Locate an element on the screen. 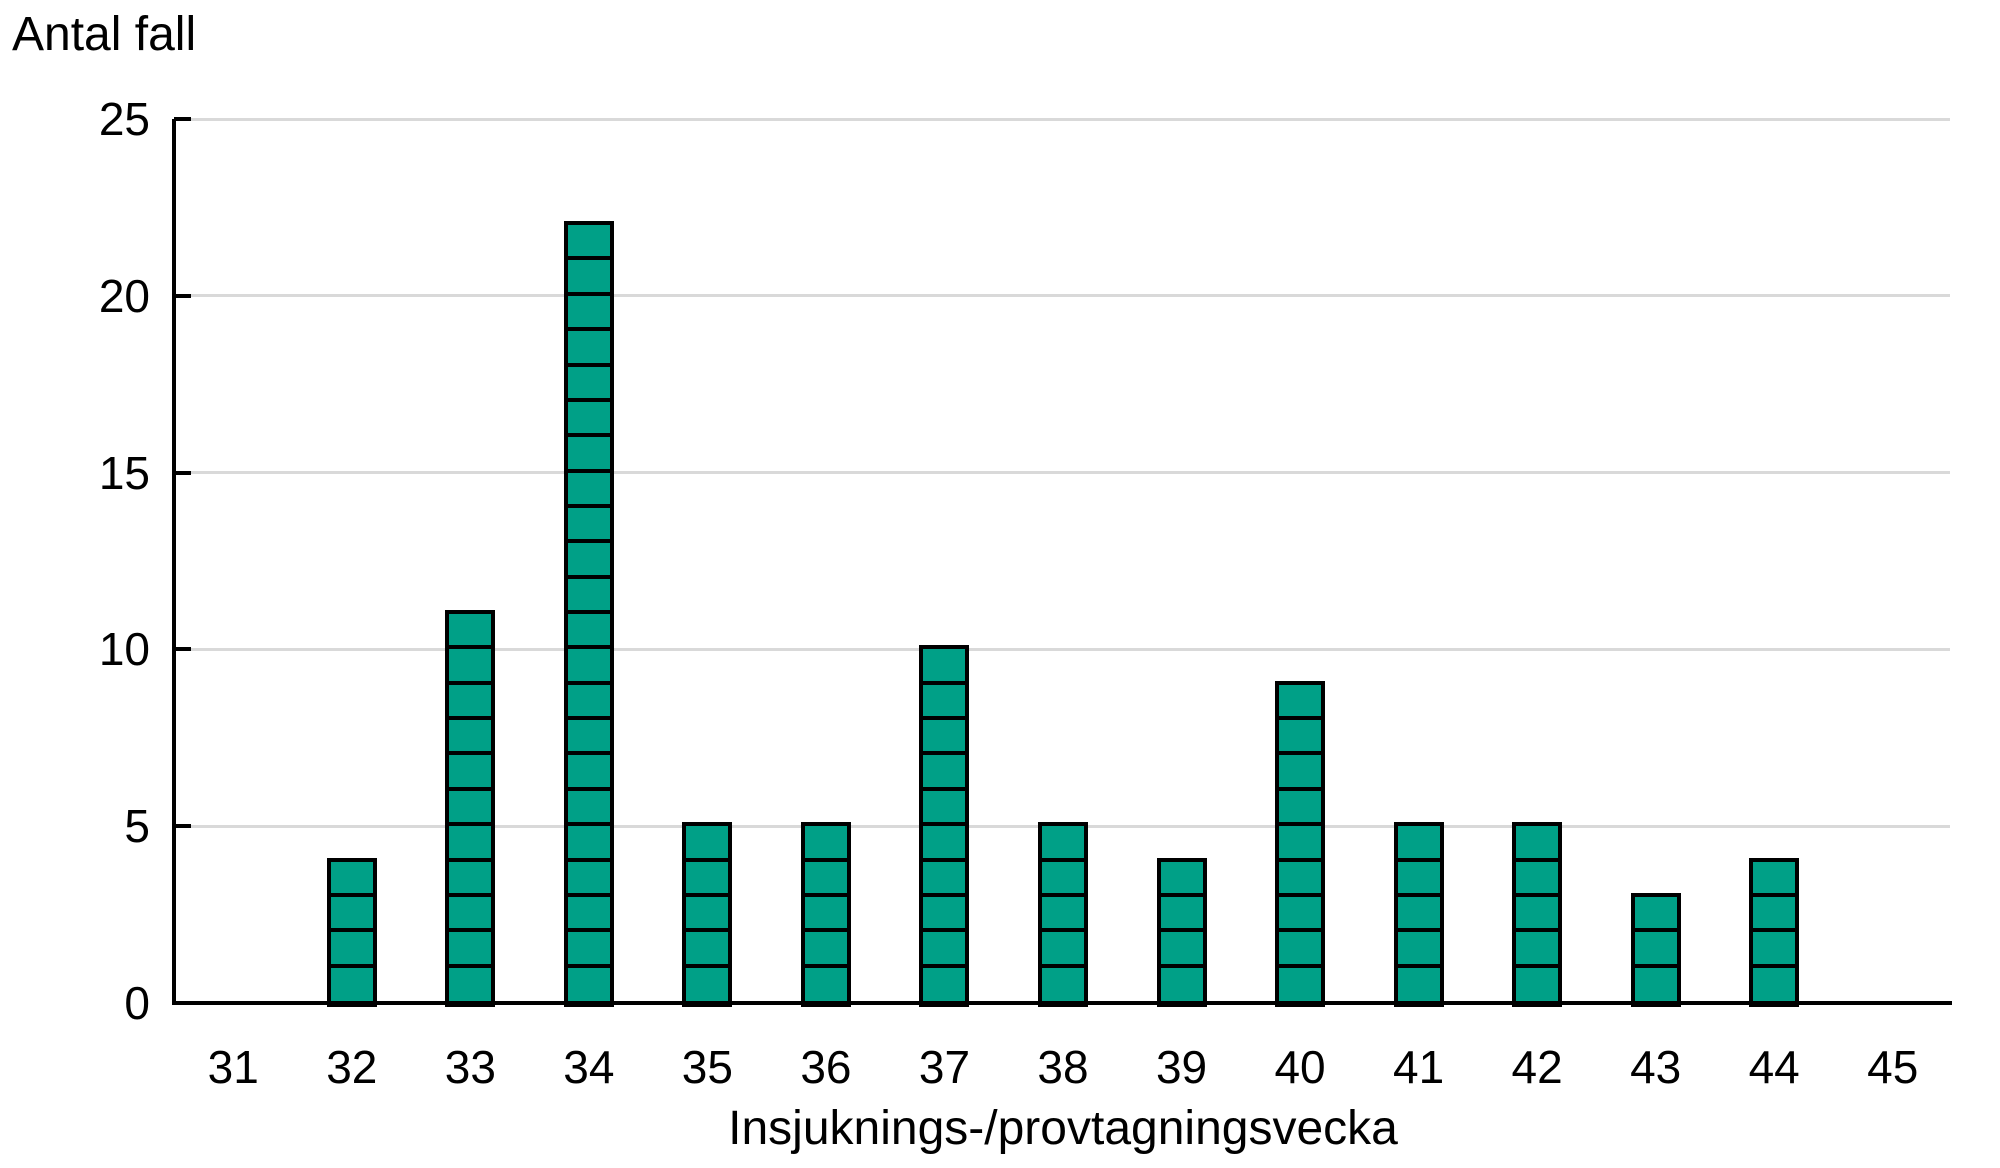 Image resolution: width=2000 pixels, height=1168 pixels. x-axis-title: Insjuknings-/provtagningsvecka is located at coordinates (1063, 1128).